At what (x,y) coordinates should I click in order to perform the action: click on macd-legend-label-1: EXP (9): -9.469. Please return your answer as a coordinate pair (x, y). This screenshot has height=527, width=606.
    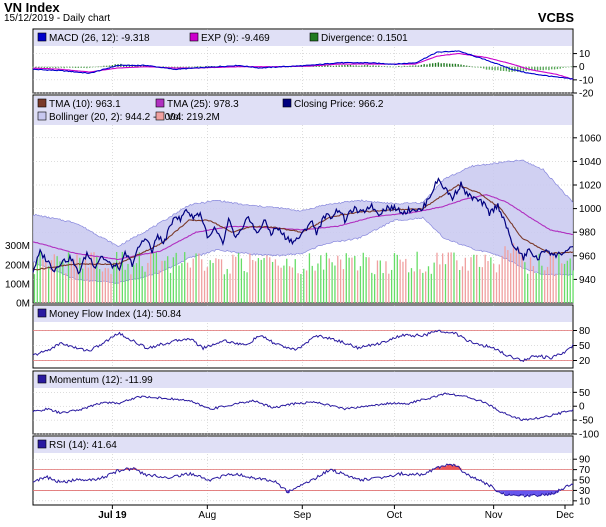
    Looking at the image, I should click on (235, 38).